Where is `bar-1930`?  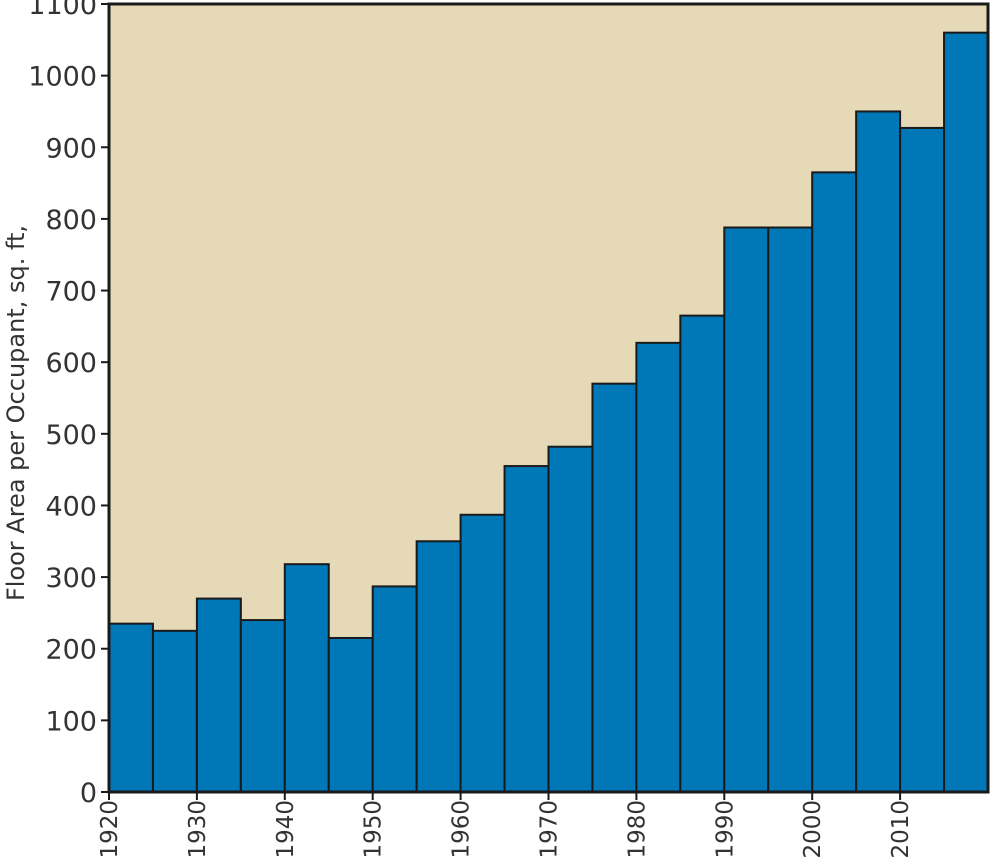 bar-1930 is located at coordinates (218, 695).